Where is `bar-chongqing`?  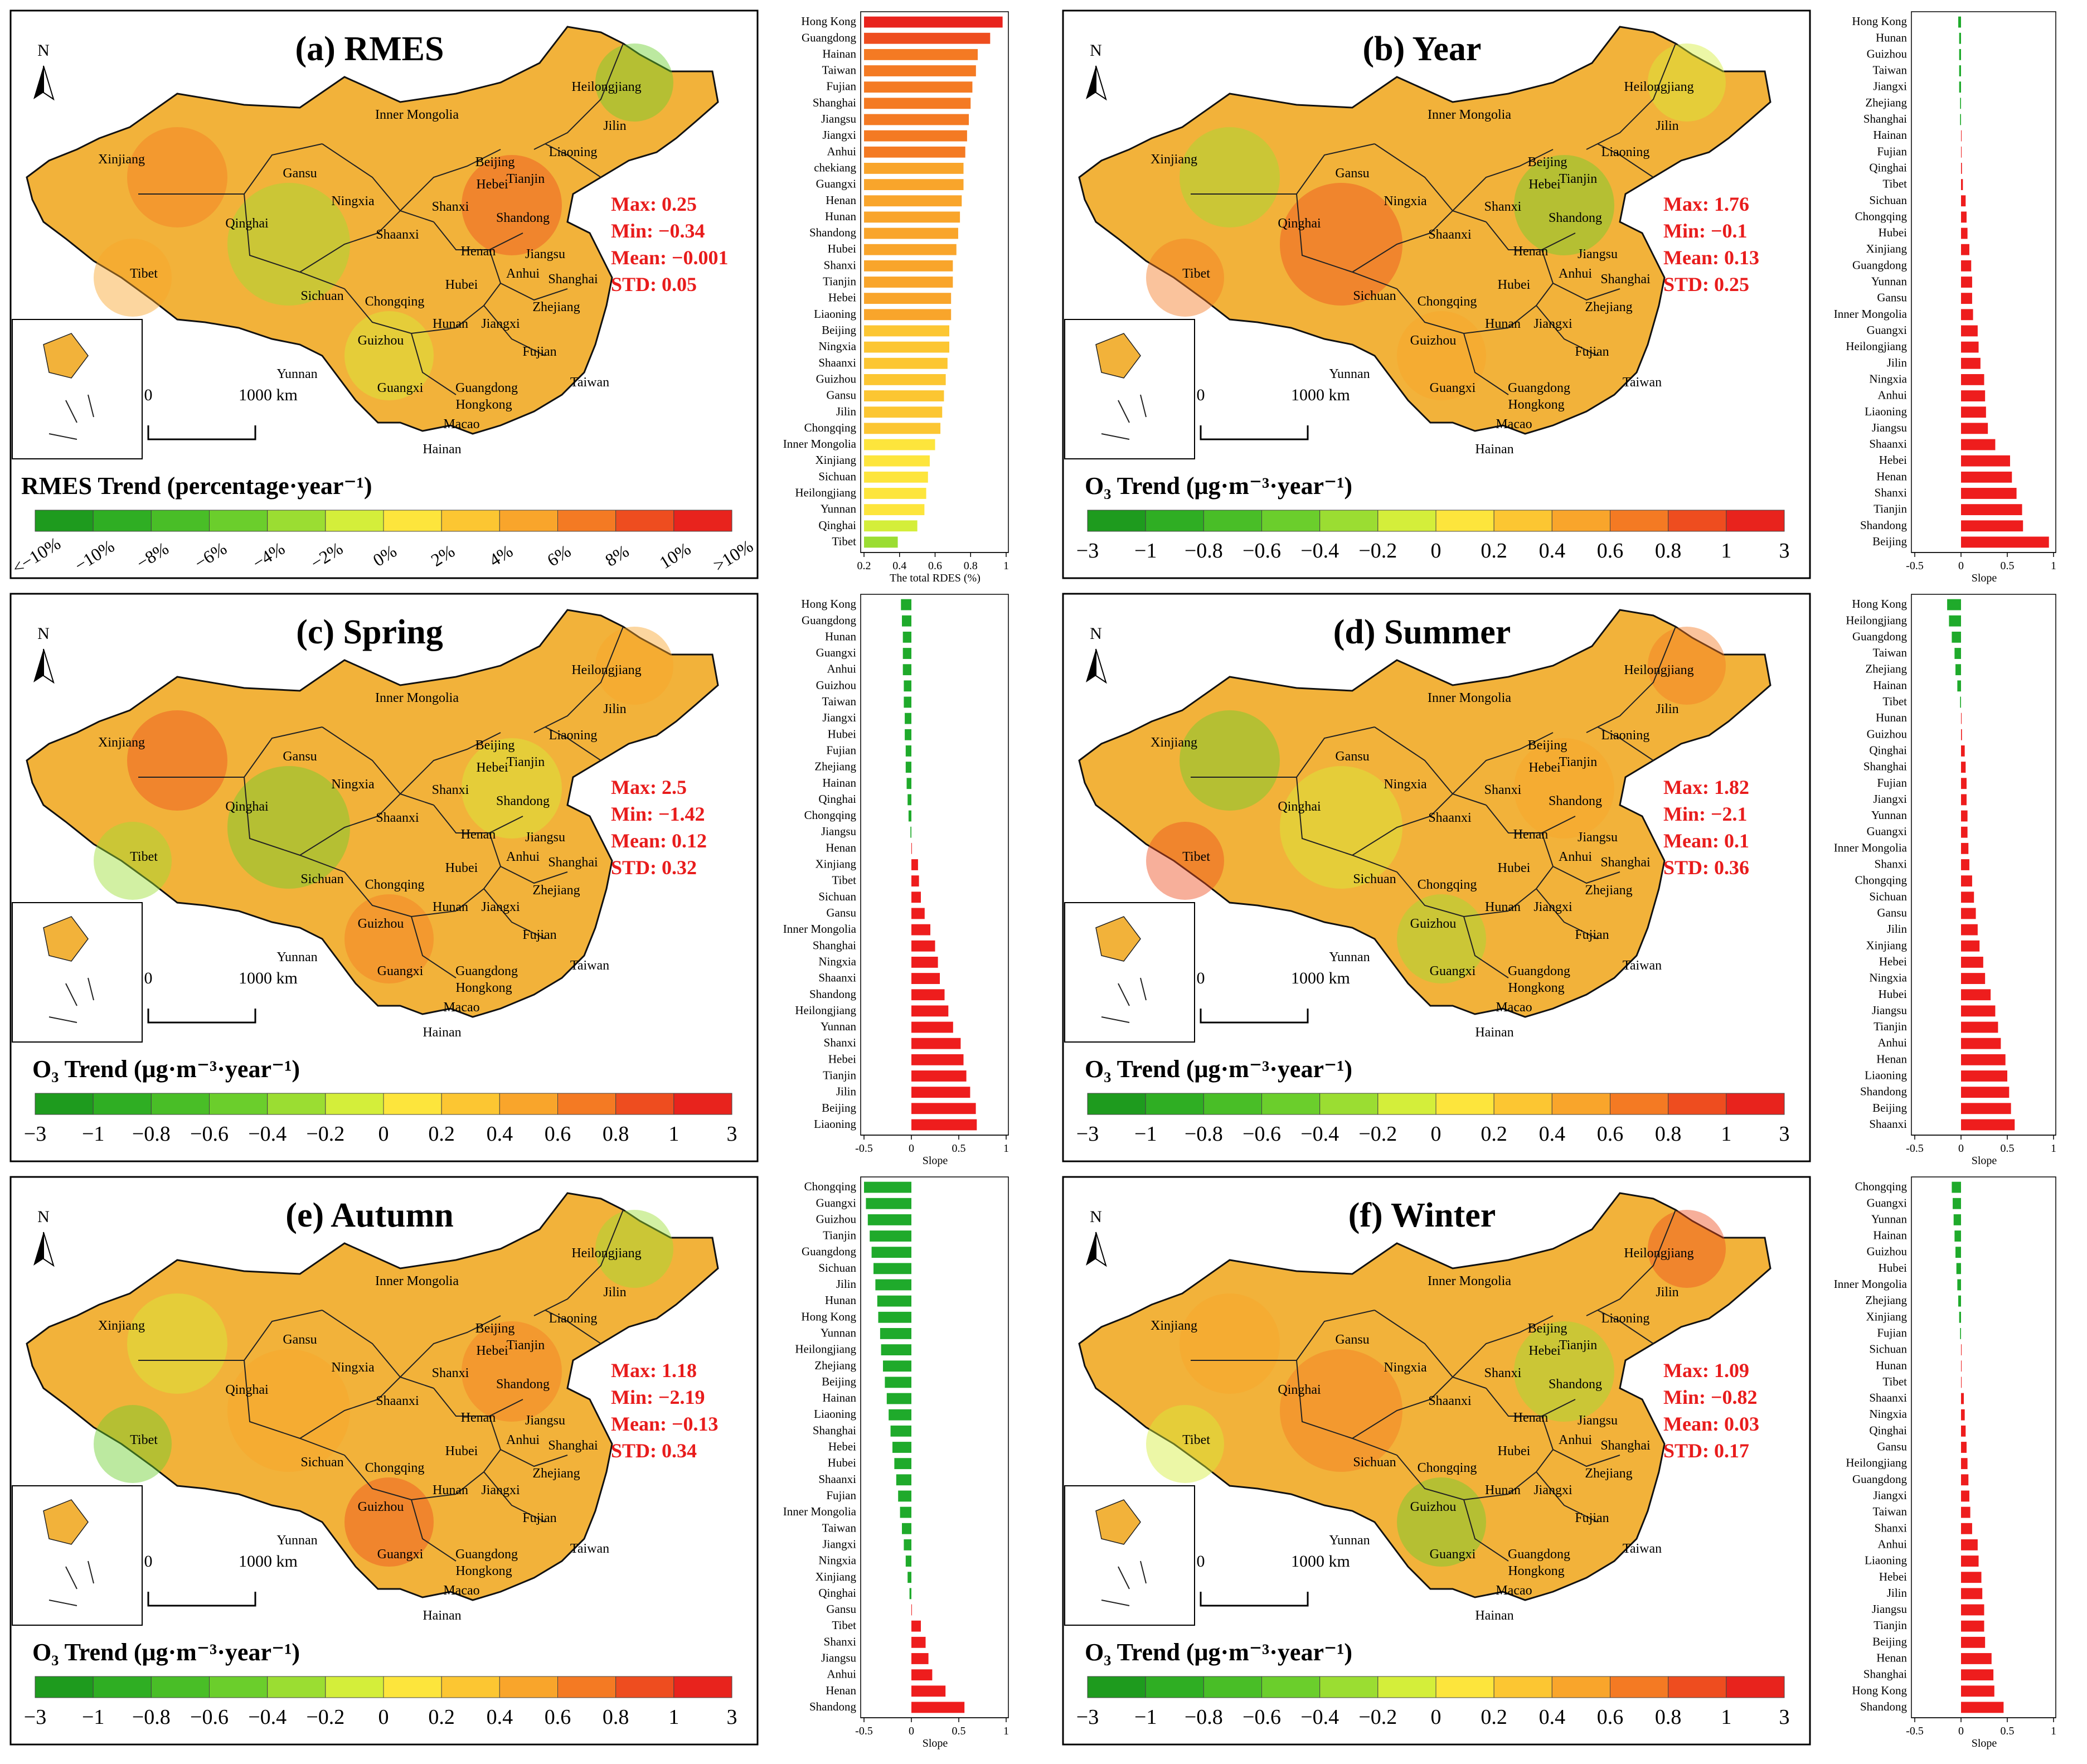
bar-chongqing is located at coordinates (909, 816).